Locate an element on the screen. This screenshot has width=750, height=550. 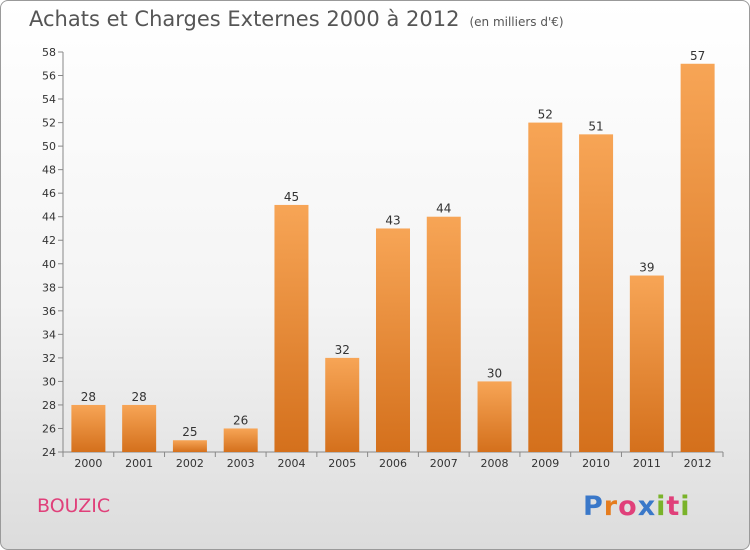
bar-2008 is located at coordinates (494, 416).